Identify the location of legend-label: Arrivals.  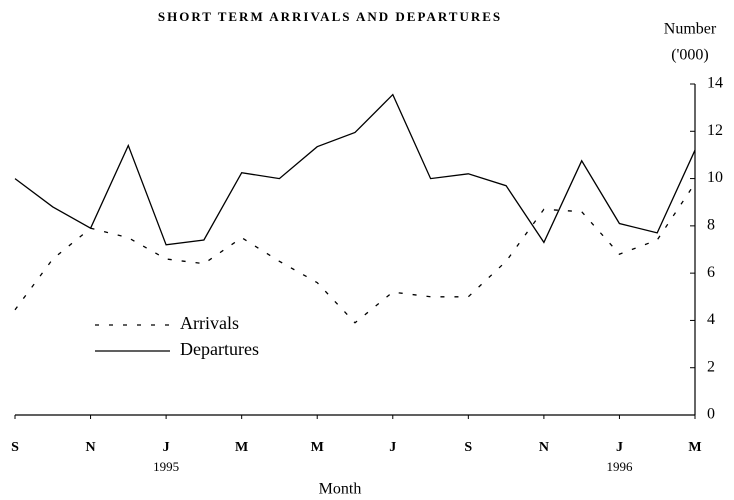
(209, 323).